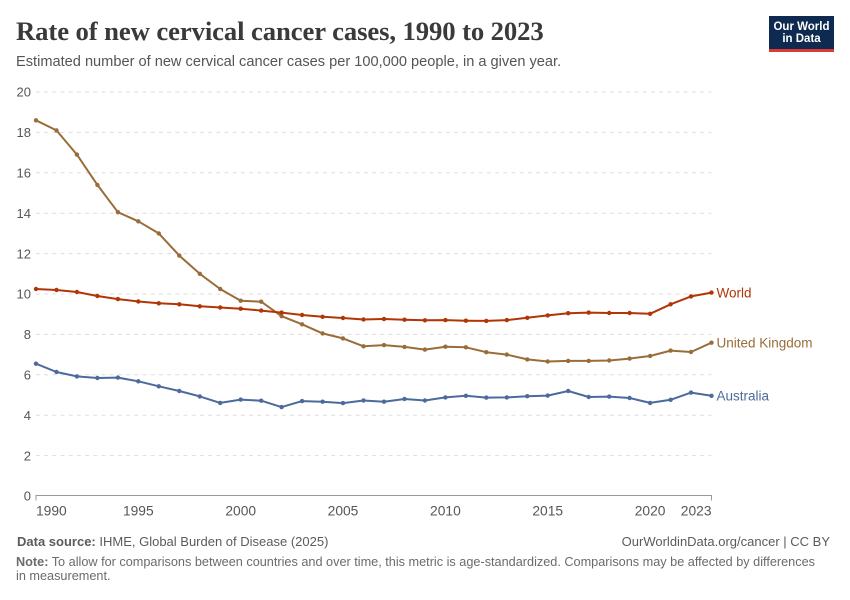 The height and width of the screenshot is (600, 850). What do you see at coordinates (27, 496) in the screenshot?
I see `svg-text: 0` at bounding box center [27, 496].